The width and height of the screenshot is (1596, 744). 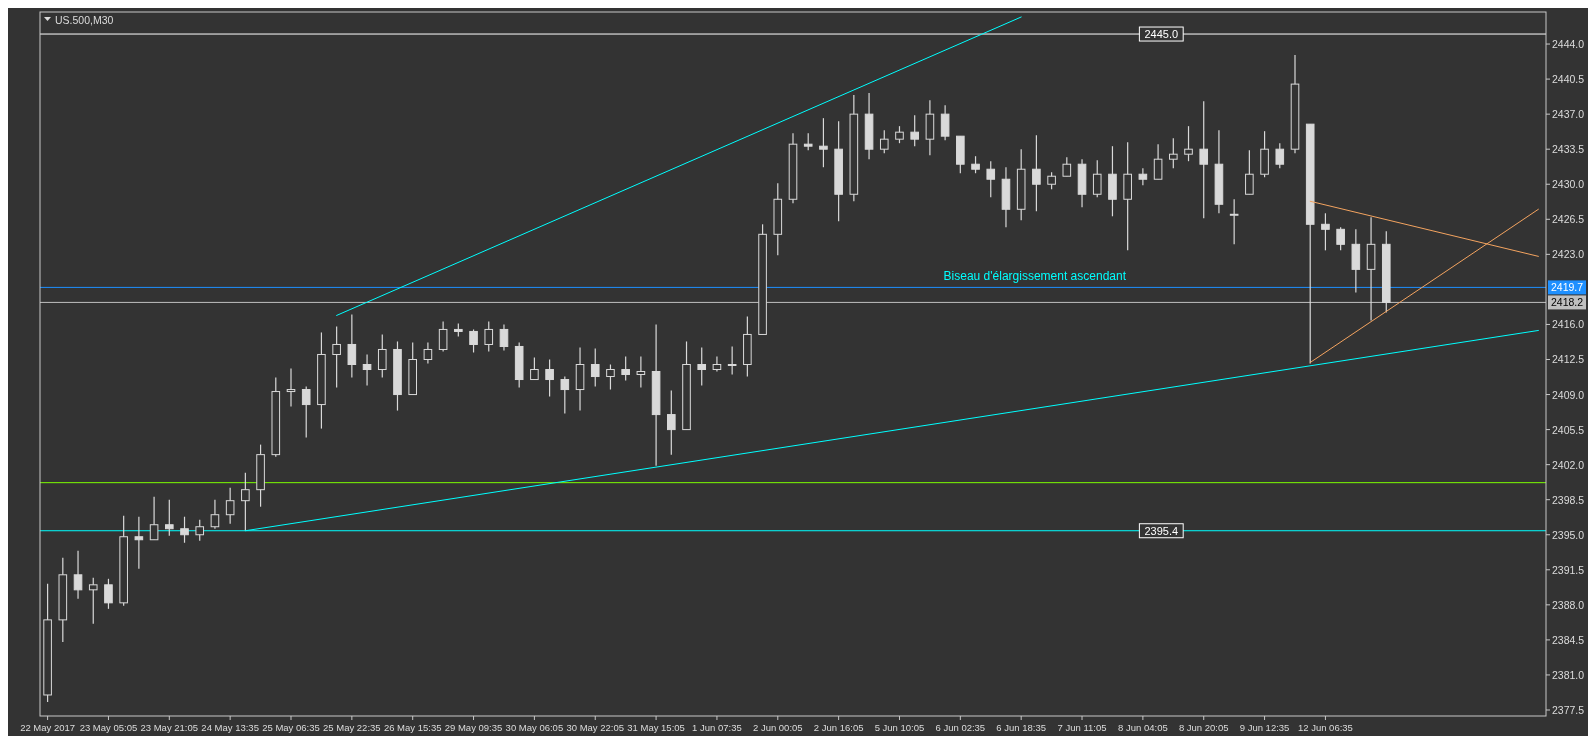 What do you see at coordinates (1567, 287) in the screenshot?
I see `ref-line-label: 2419.7` at bounding box center [1567, 287].